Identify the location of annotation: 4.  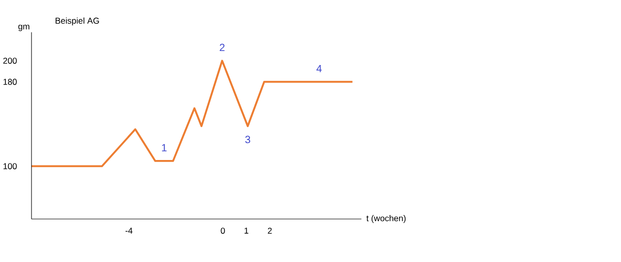
(319, 68).